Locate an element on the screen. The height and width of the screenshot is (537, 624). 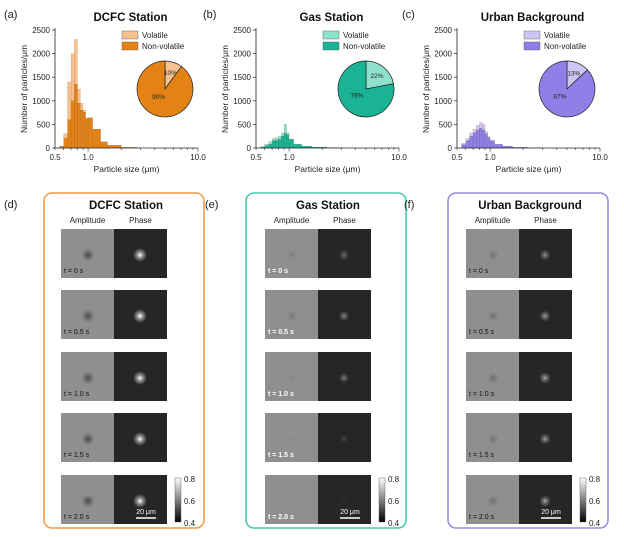
scale-bar-label: 20 μm is located at coordinates (551, 512).